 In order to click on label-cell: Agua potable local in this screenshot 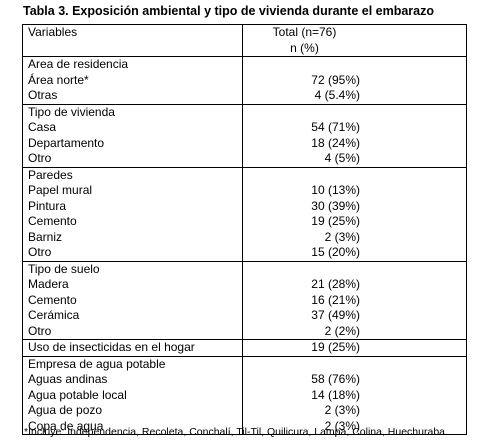, I will do `click(77, 394)`.